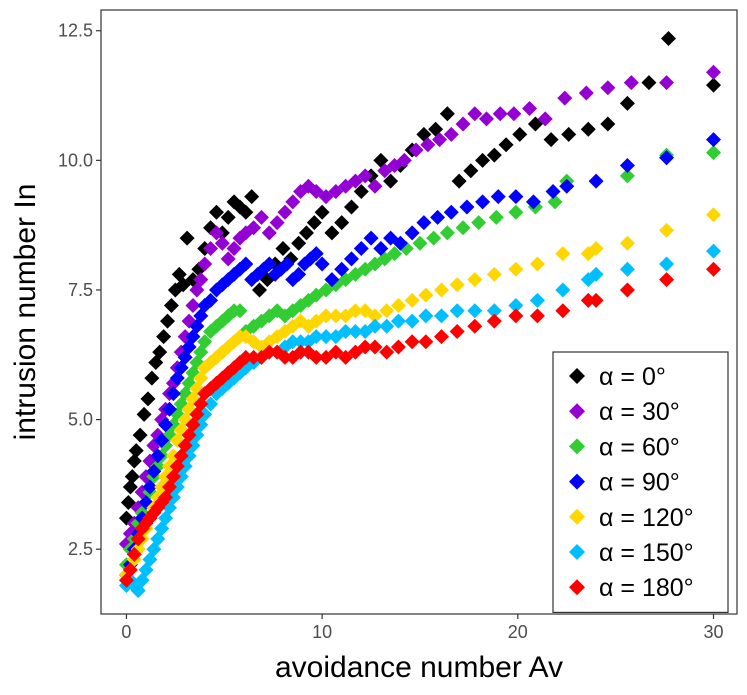 This screenshot has width=747, height=695. I want to click on y-tick-label: 7.5, so click(80, 290).